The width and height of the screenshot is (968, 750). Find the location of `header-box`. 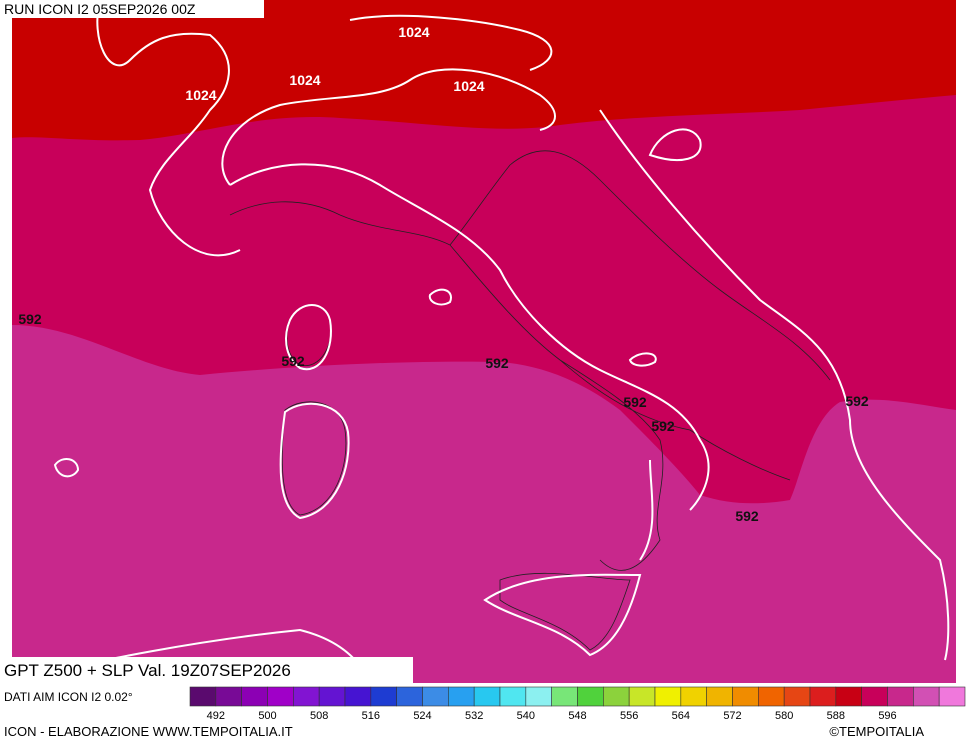

header-box is located at coordinates (132, 9).